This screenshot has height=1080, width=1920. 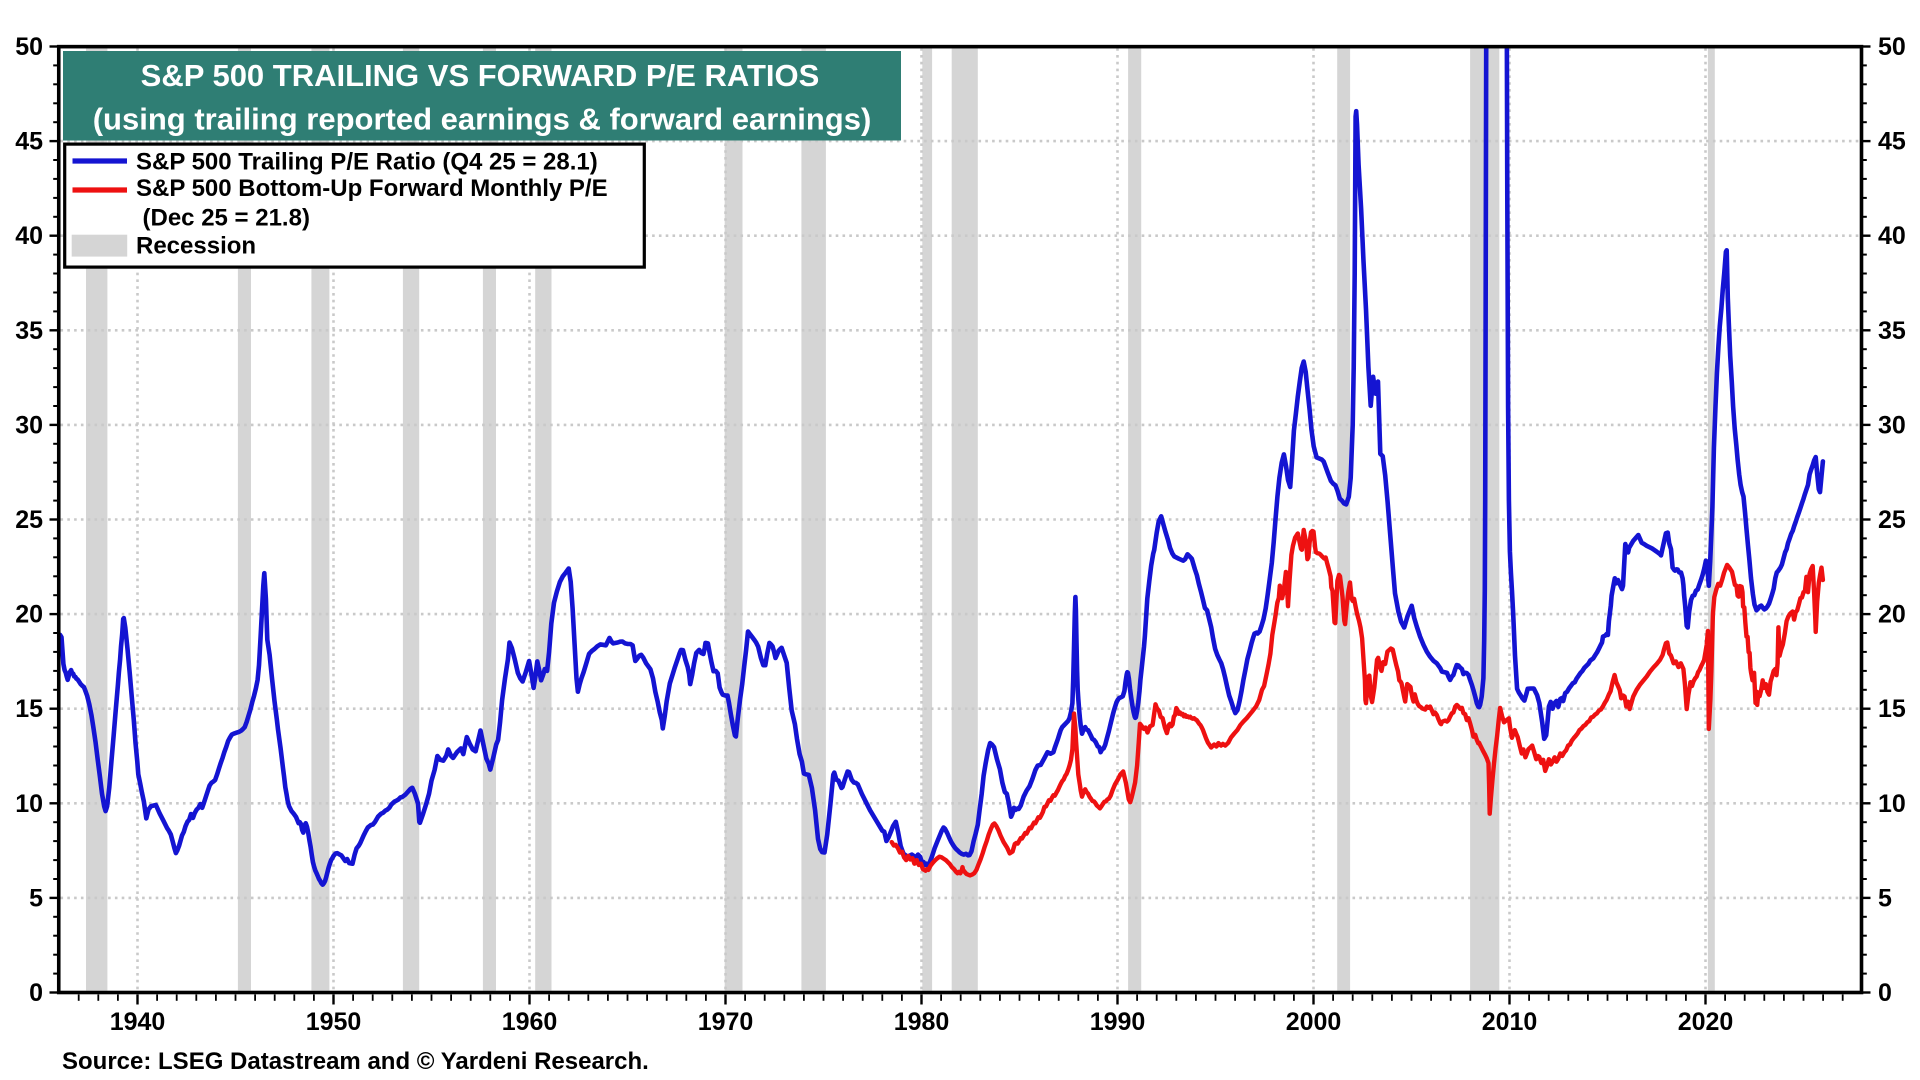 What do you see at coordinates (1118, 1022) in the screenshot?
I see `svg-text: 1990` at bounding box center [1118, 1022].